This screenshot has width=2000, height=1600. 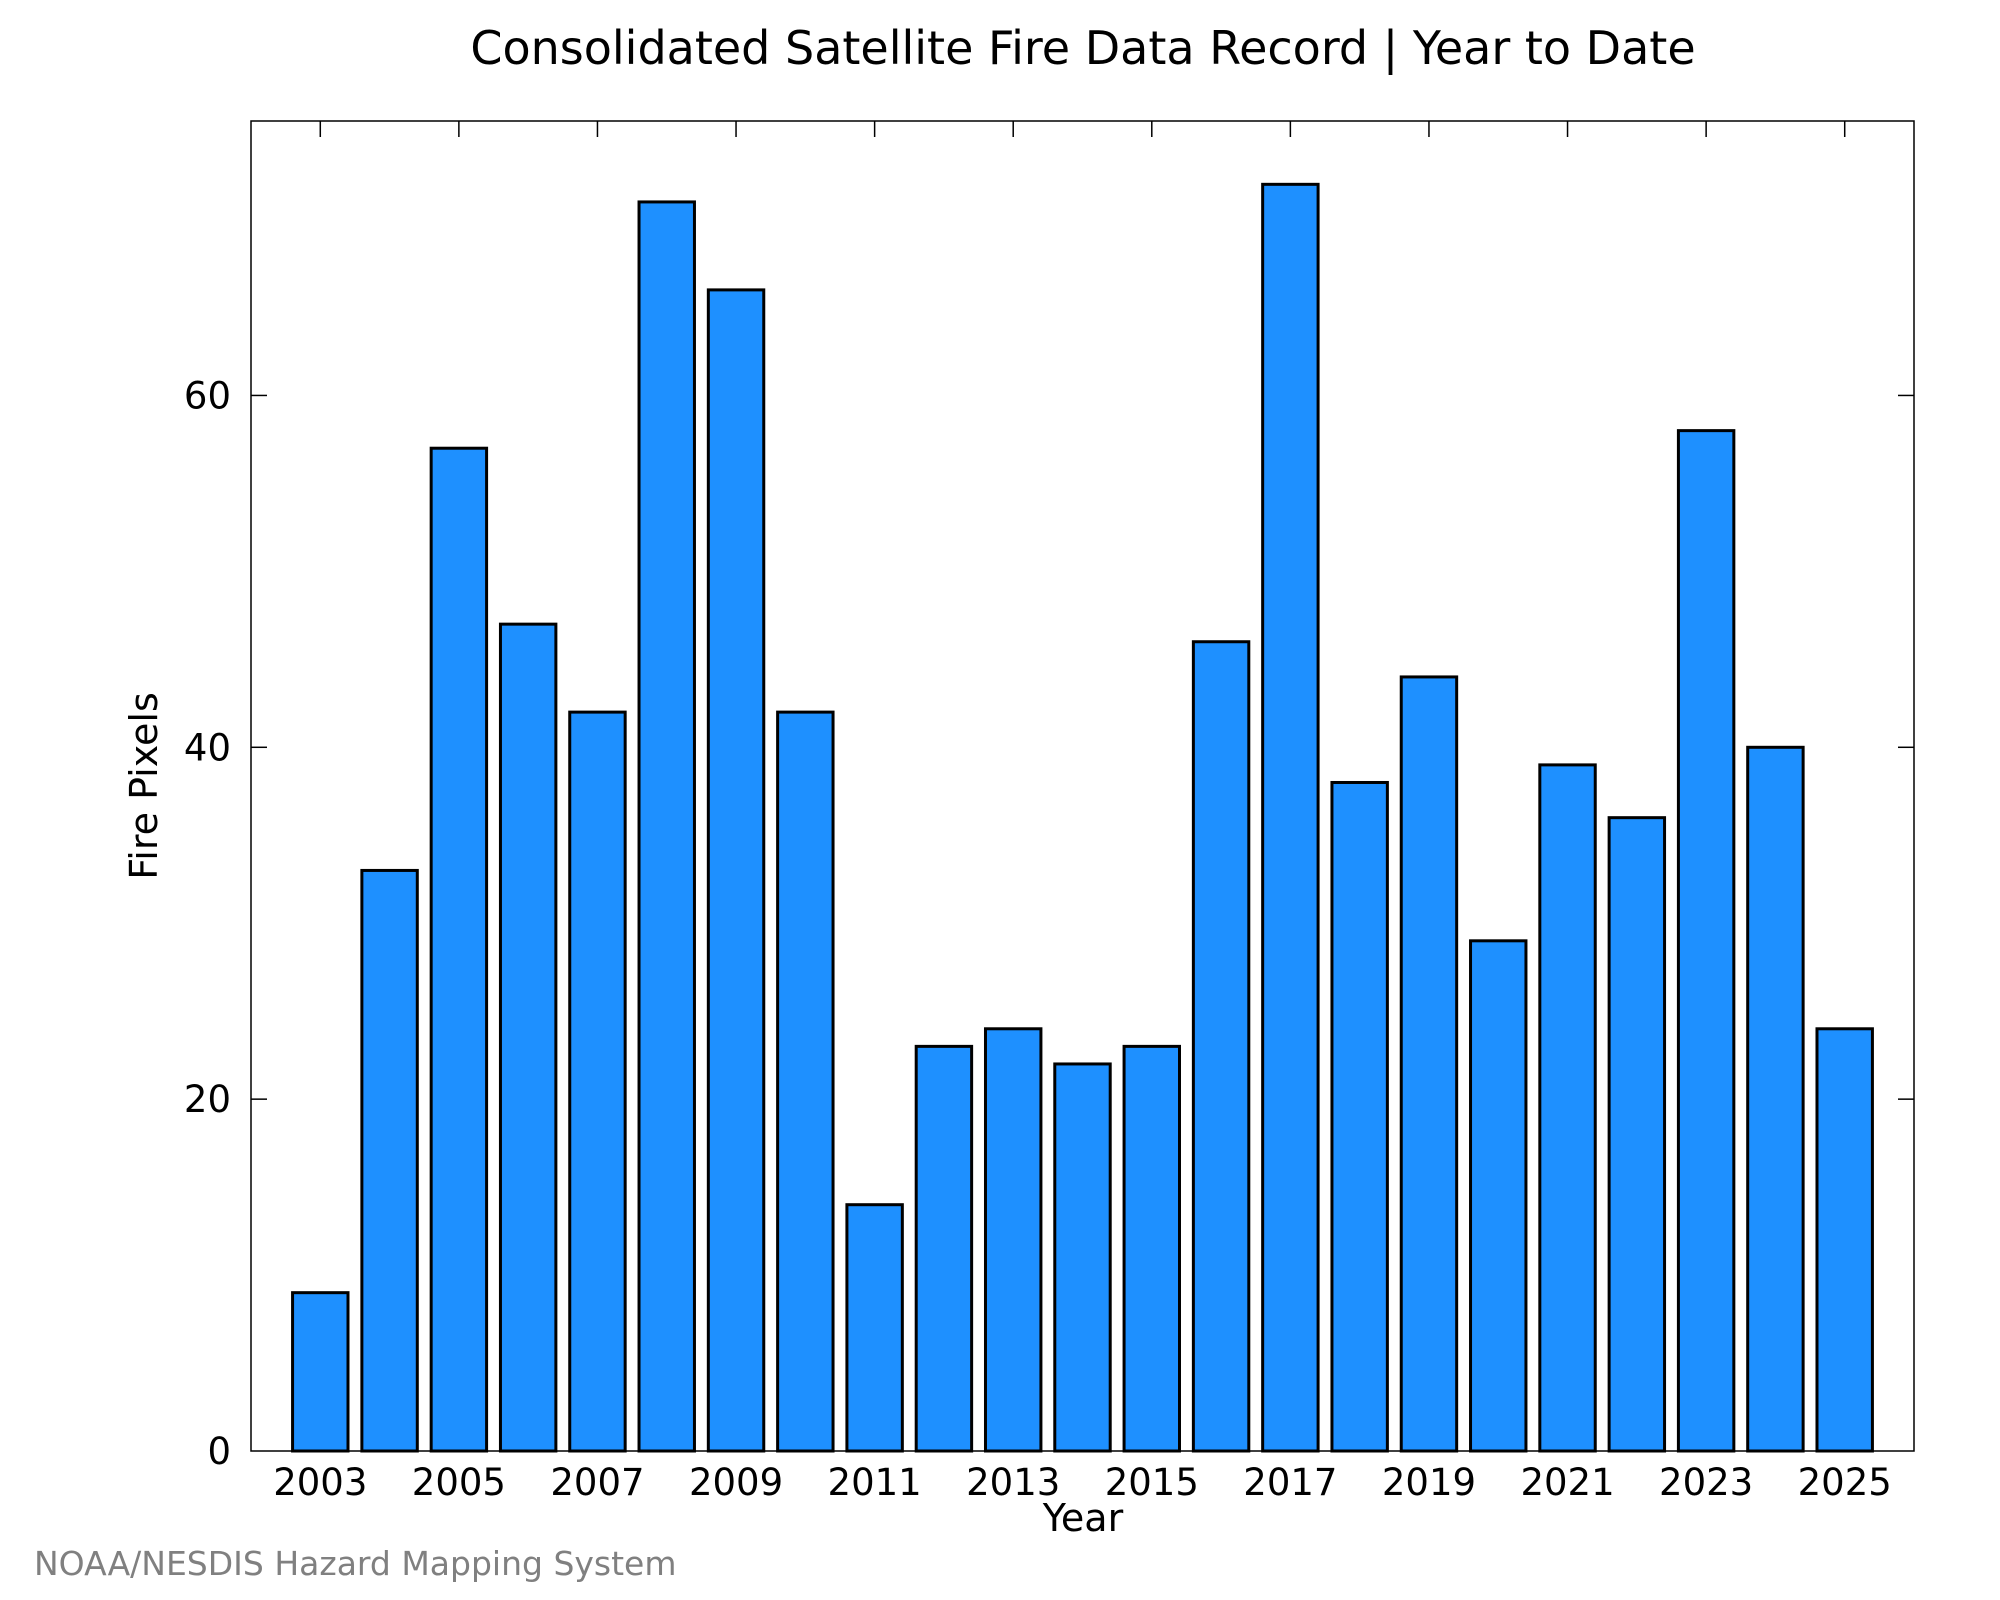 I want to click on credit-text: NOAA/NESDIS Hazard Mapping System, so click(x=355, y=1563).